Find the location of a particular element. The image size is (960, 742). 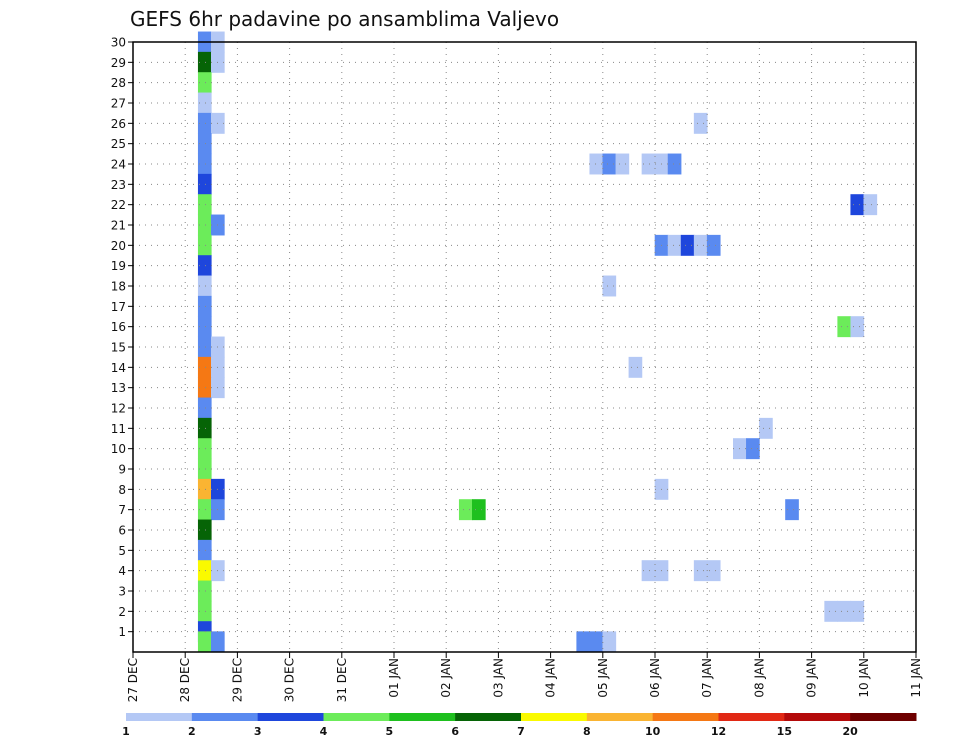

legend-label: 5 is located at coordinates (390, 731).